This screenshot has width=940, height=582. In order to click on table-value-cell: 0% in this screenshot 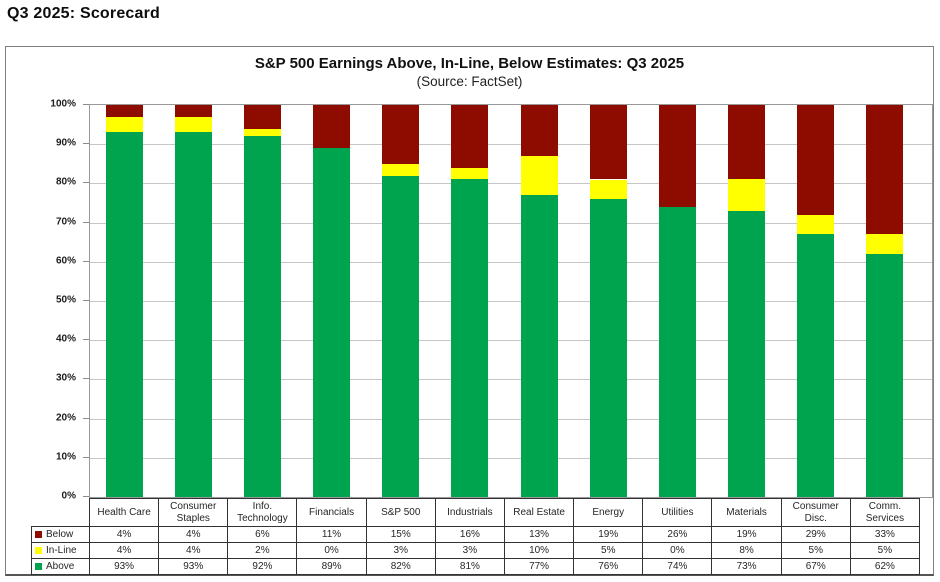, I will do `click(332, 551)`.